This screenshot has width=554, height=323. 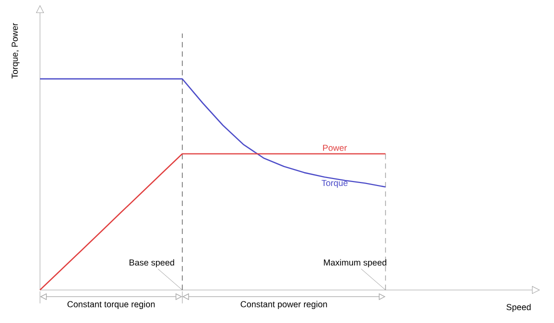 What do you see at coordinates (518, 308) in the screenshot?
I see `x-axis-title: Speed` at bounding box center [518, 308].